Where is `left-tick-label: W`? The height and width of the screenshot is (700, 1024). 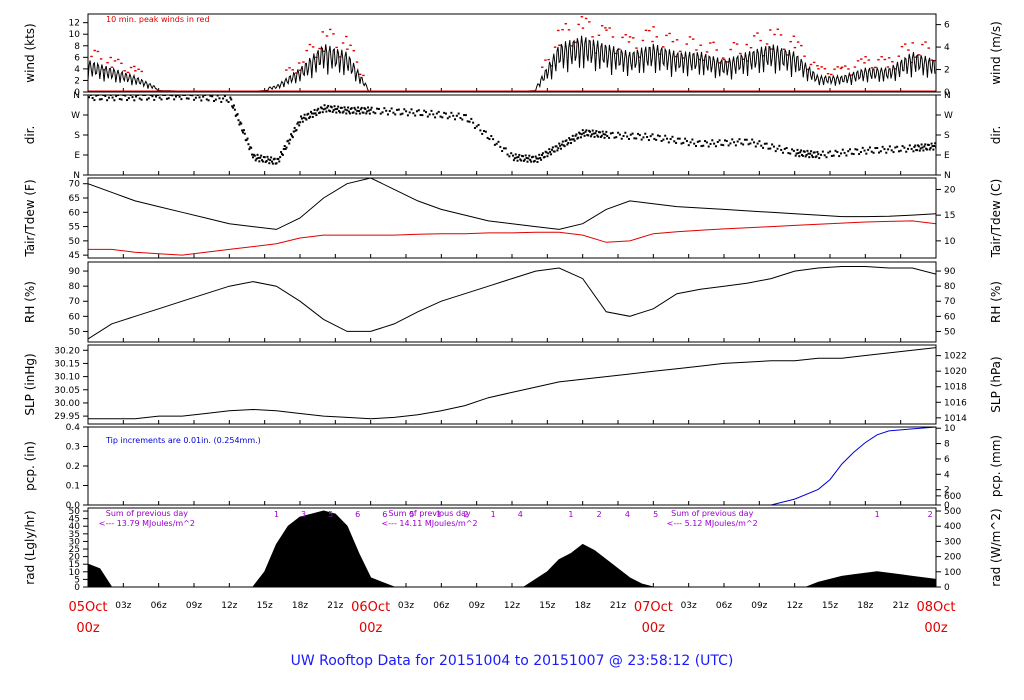 left-tick-label: W is located at coordinates (75, 116).